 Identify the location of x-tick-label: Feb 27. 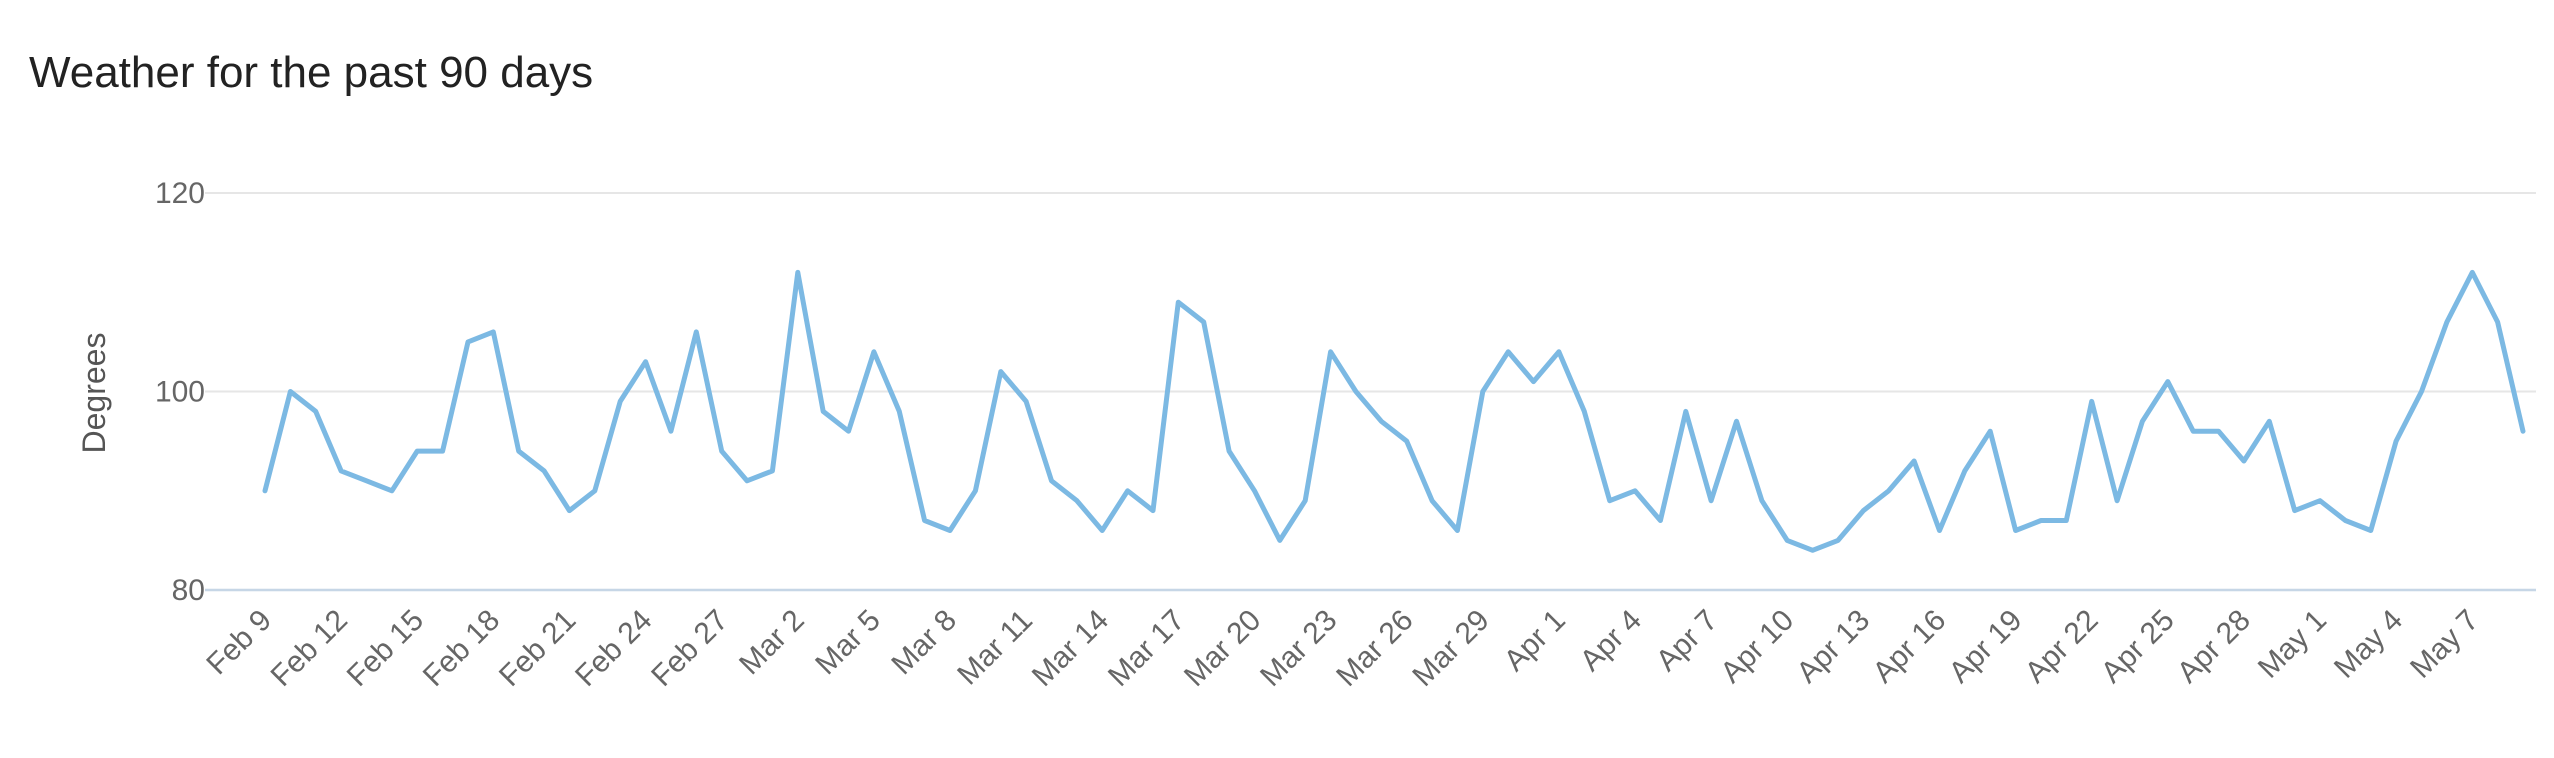
(689, 648).